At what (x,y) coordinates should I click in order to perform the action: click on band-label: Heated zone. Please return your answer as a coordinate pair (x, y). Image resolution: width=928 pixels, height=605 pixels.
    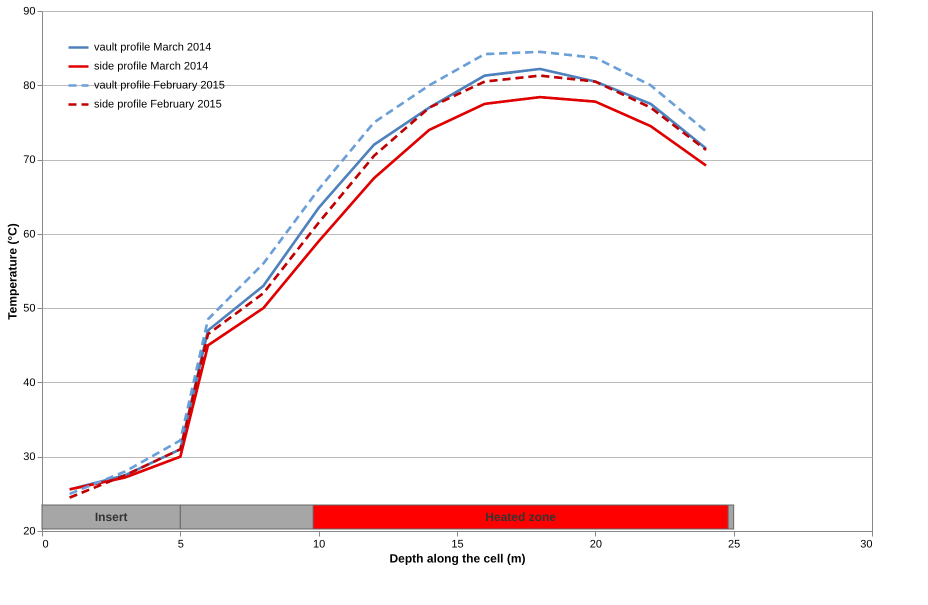
    Looking at the image, I should click on (520, 517).